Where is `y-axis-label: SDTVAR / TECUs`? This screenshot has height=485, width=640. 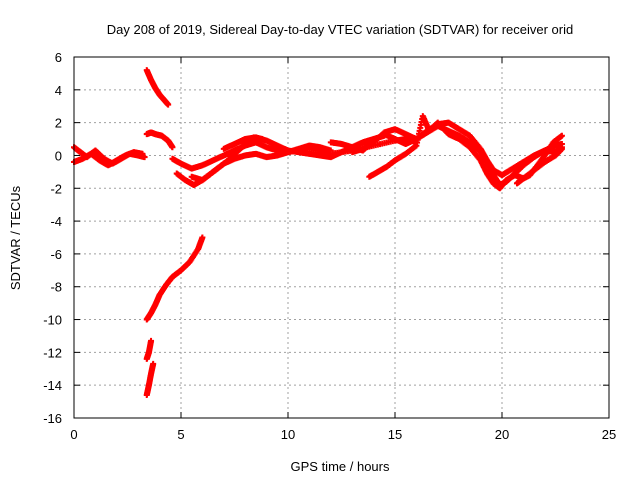 y-axis-label: SDTVAR / TECUs is located at coordinates (15, 237).